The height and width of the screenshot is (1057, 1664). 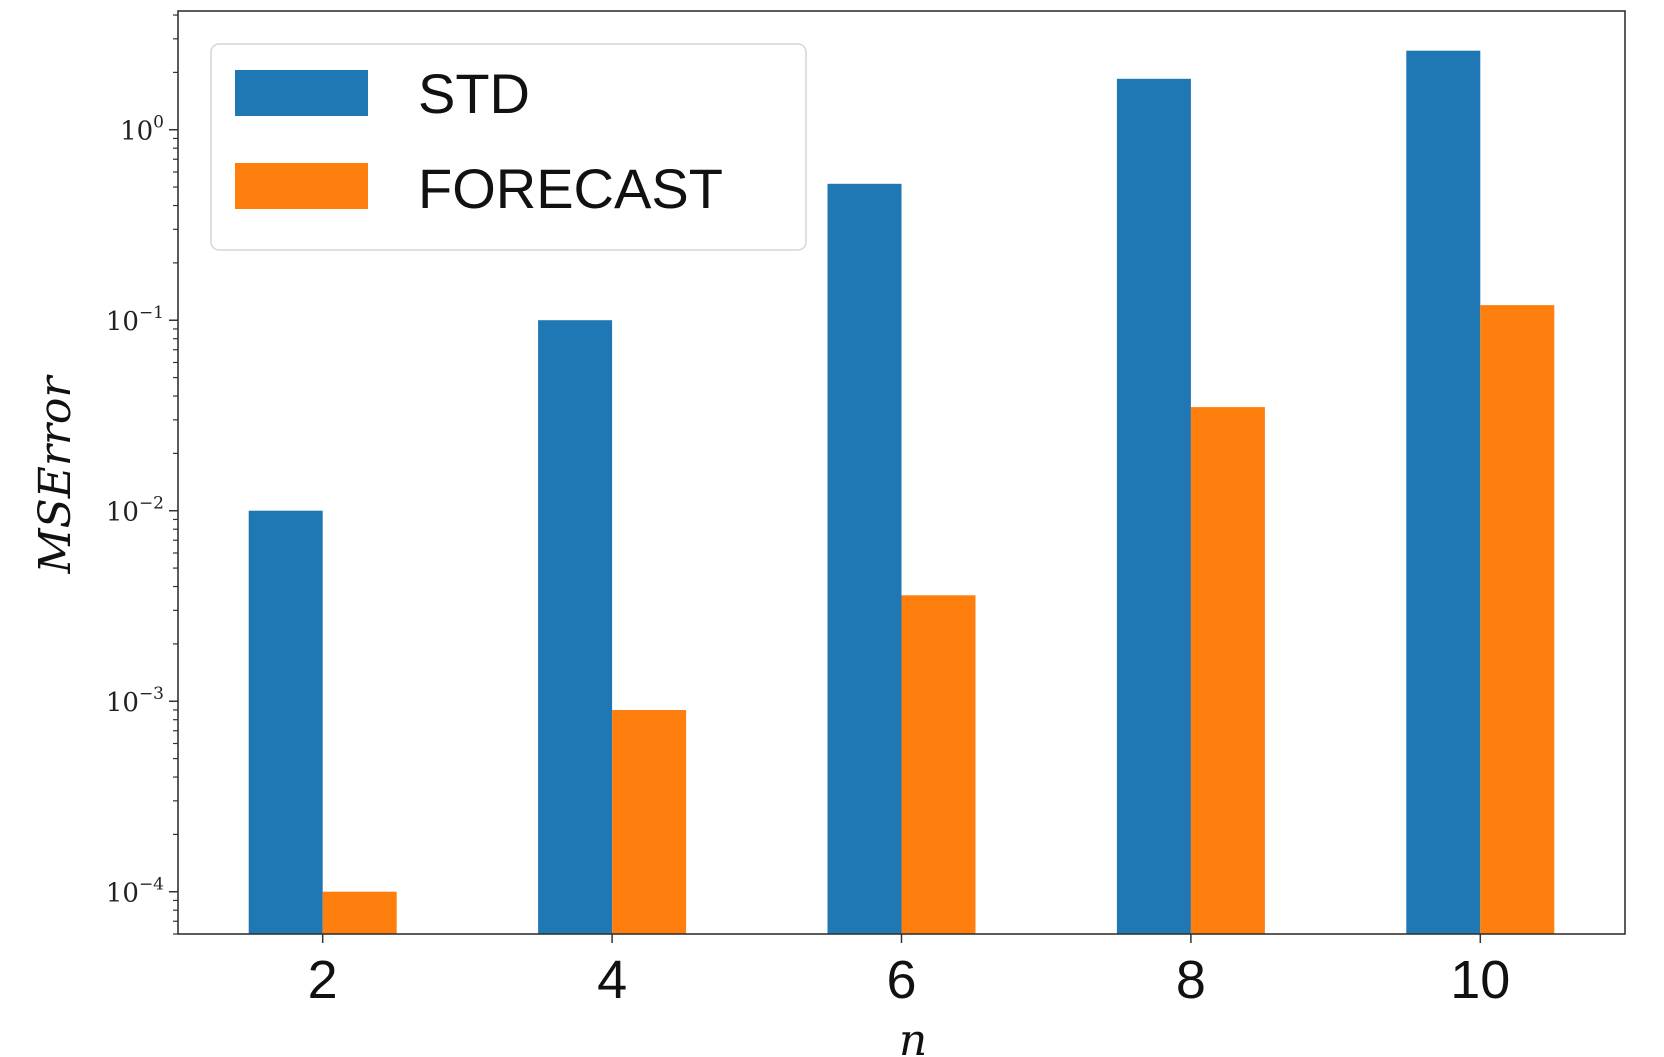 I want to click on bar-forecast-n8, so click(x=1227, y=671).